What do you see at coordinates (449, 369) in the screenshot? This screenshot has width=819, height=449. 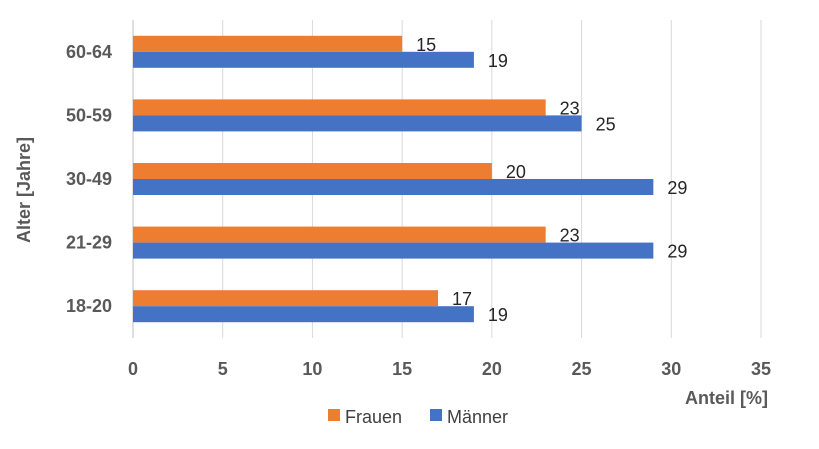 I see `x-tick-labels: 0 5 10 15 20 25 30 35` at bounding box center [449, 369].